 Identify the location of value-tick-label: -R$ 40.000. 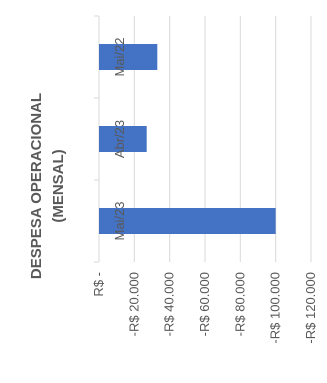
(169, 304).